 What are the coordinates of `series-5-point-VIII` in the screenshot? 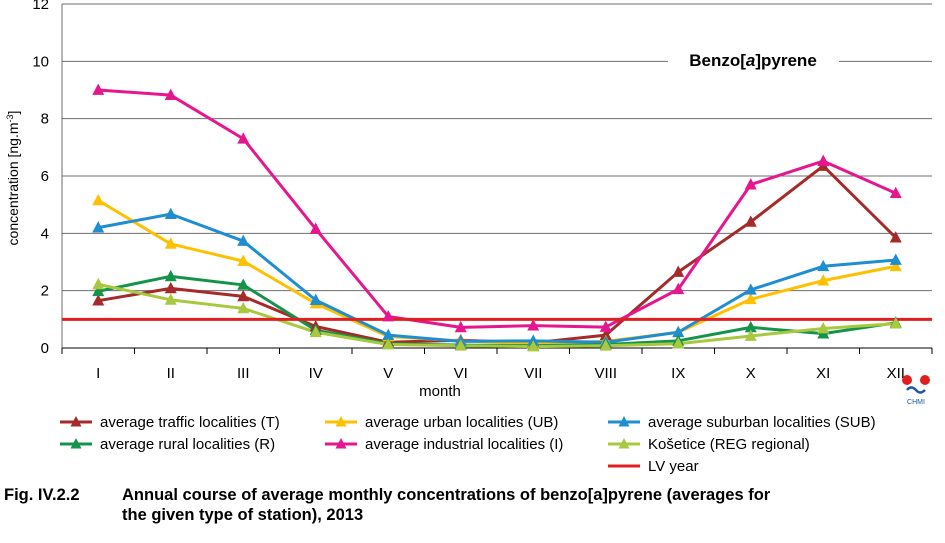 It's located at (605, 345).